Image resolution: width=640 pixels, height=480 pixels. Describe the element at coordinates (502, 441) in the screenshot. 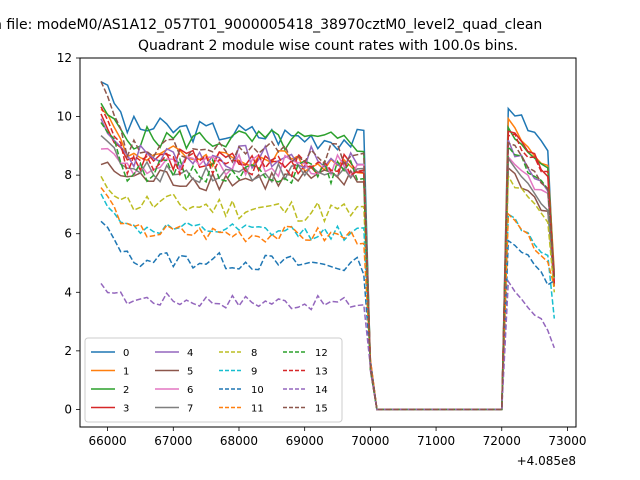

I see `x-tick-label: 72000` at that location.